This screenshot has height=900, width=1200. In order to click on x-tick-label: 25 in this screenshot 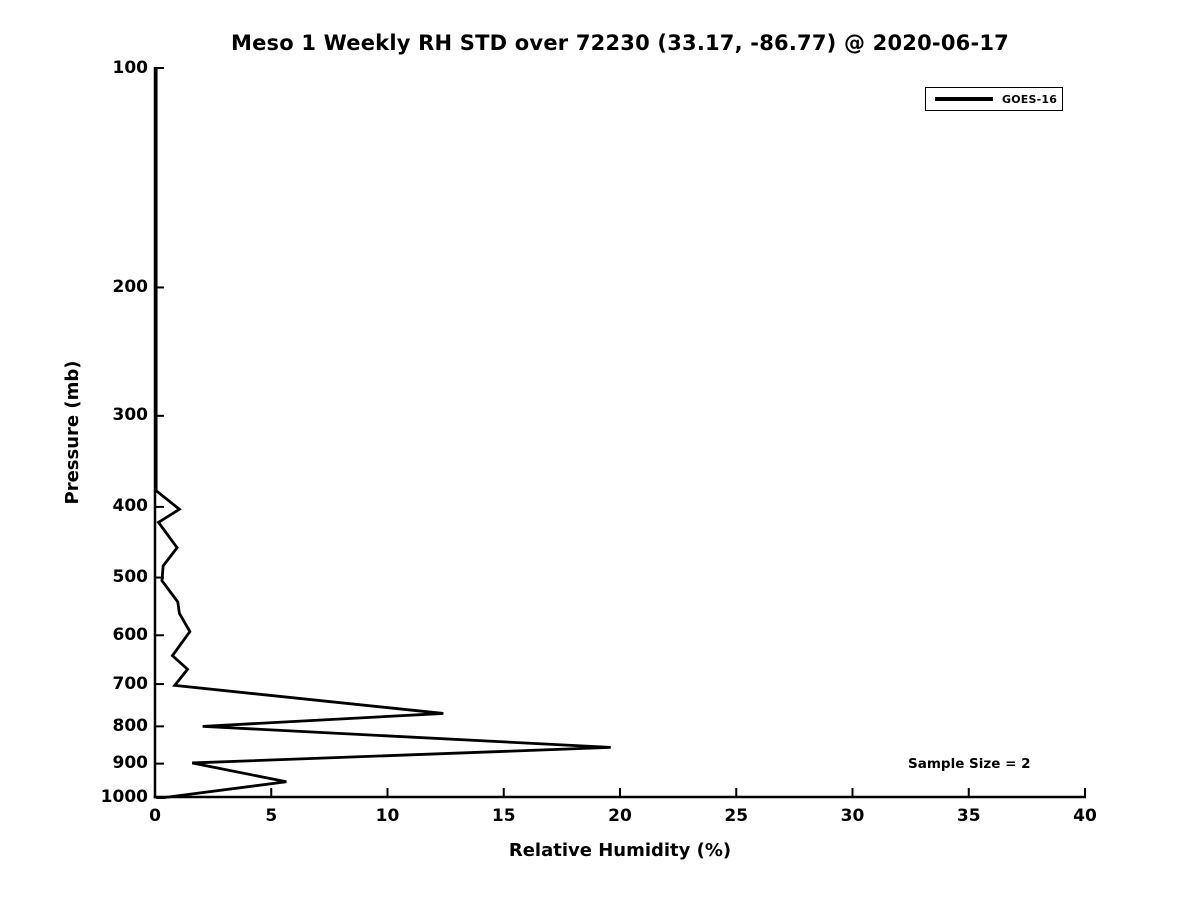, I will do `click(736, 816)`.